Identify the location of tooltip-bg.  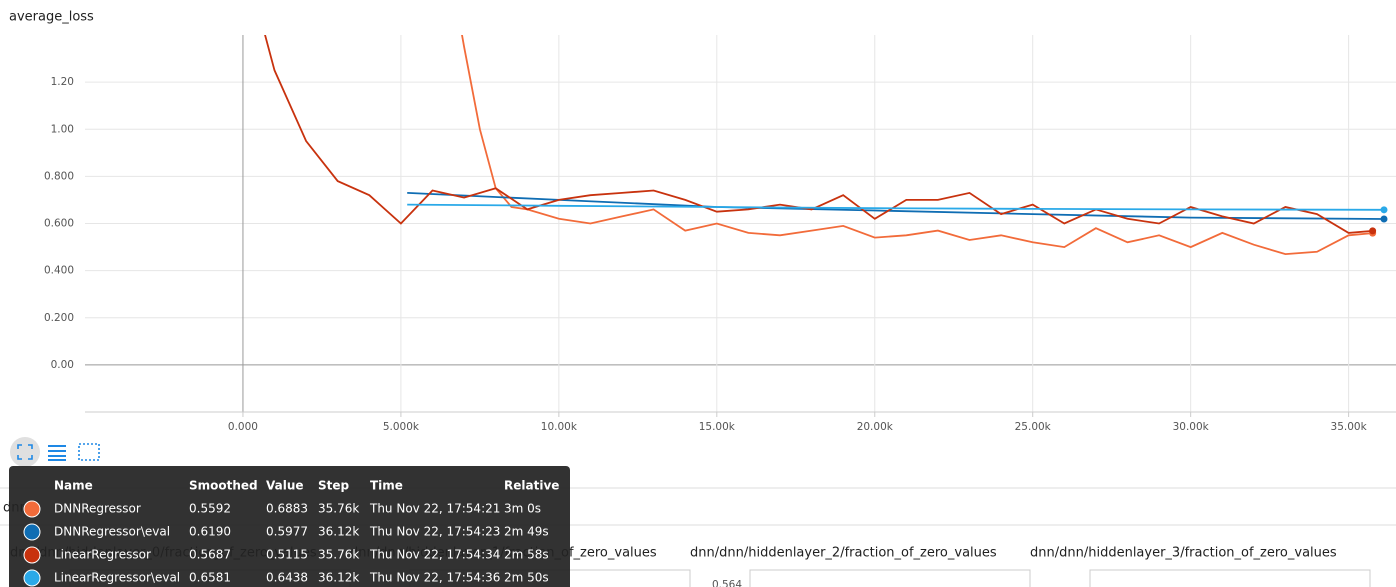
(289, 526).